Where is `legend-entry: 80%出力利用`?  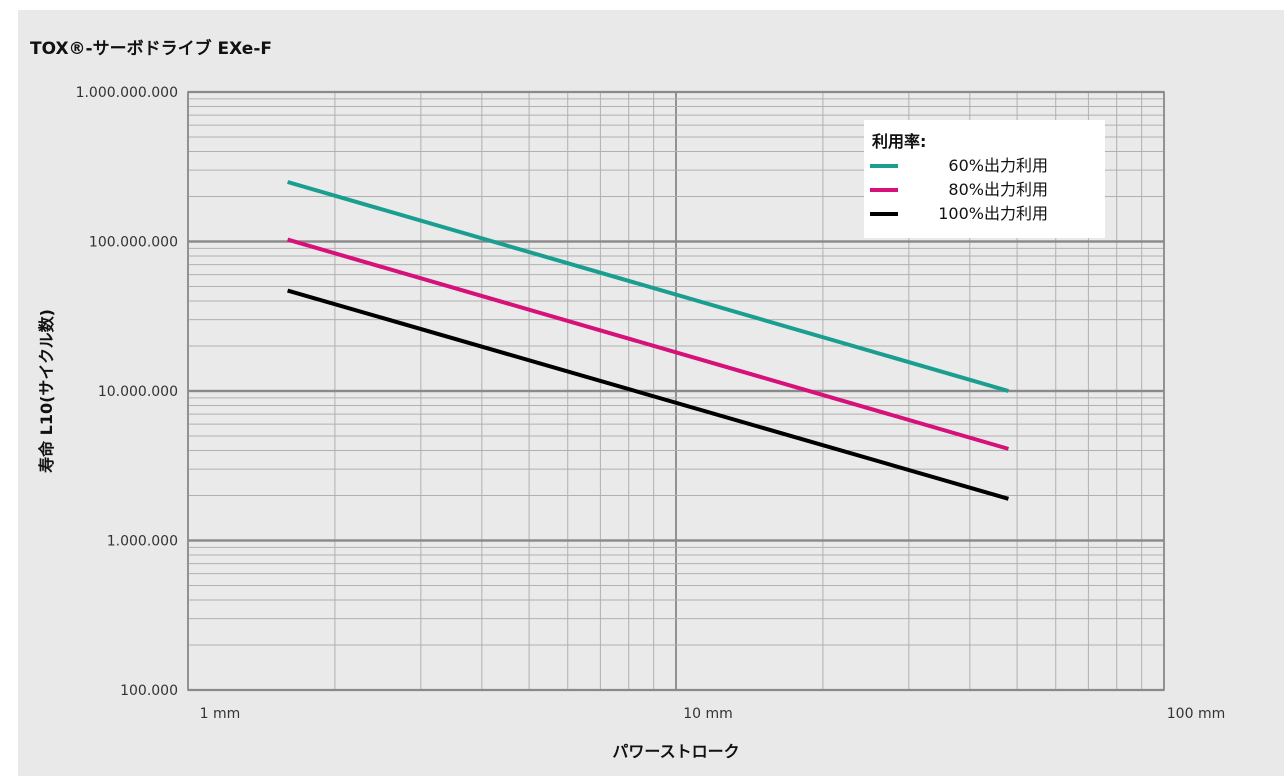 legend-entry: 80%出力利用 is located at coordinates (998, 189).